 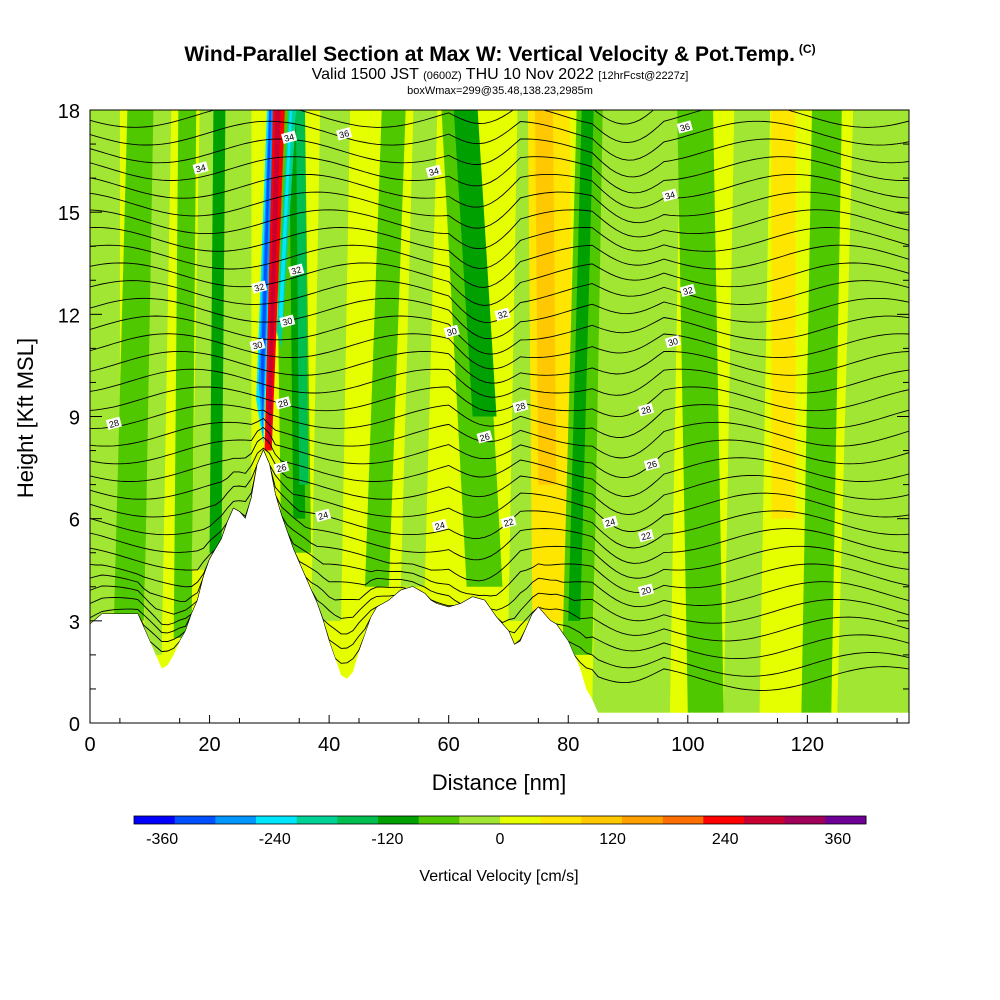 I want to click on colorbar-tick-label: -360, so click(x=162, y=839).